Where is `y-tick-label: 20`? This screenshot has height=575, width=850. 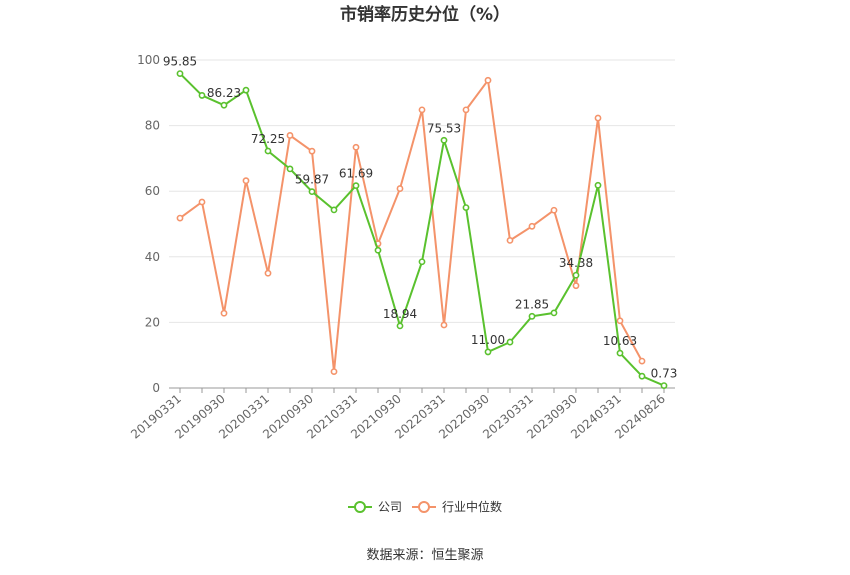
y-tick-label: 20 is located at coordinates (152, 322).